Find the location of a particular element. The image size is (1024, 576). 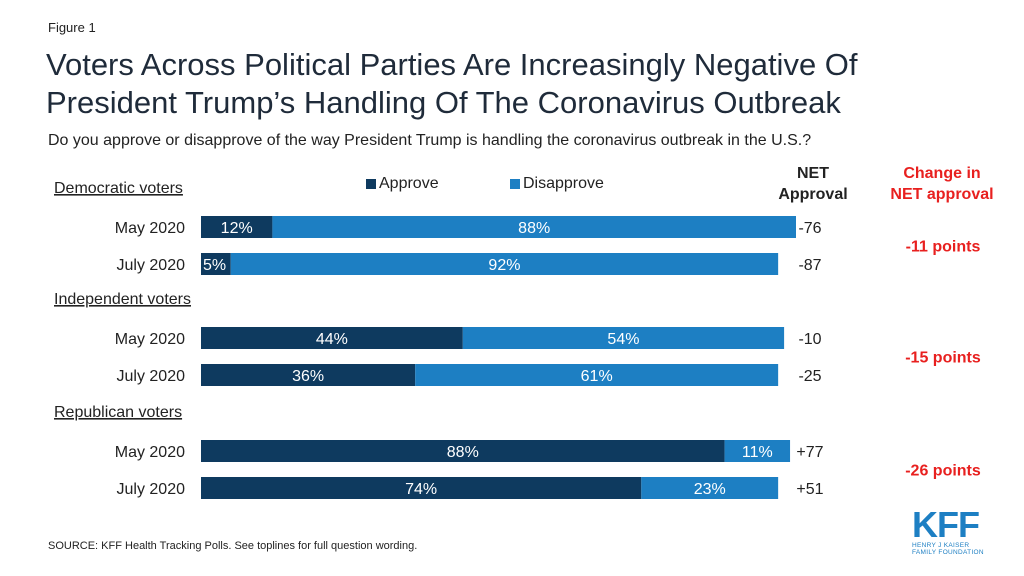

change-header-line2: NET approval is located at coordinates (942, 194).